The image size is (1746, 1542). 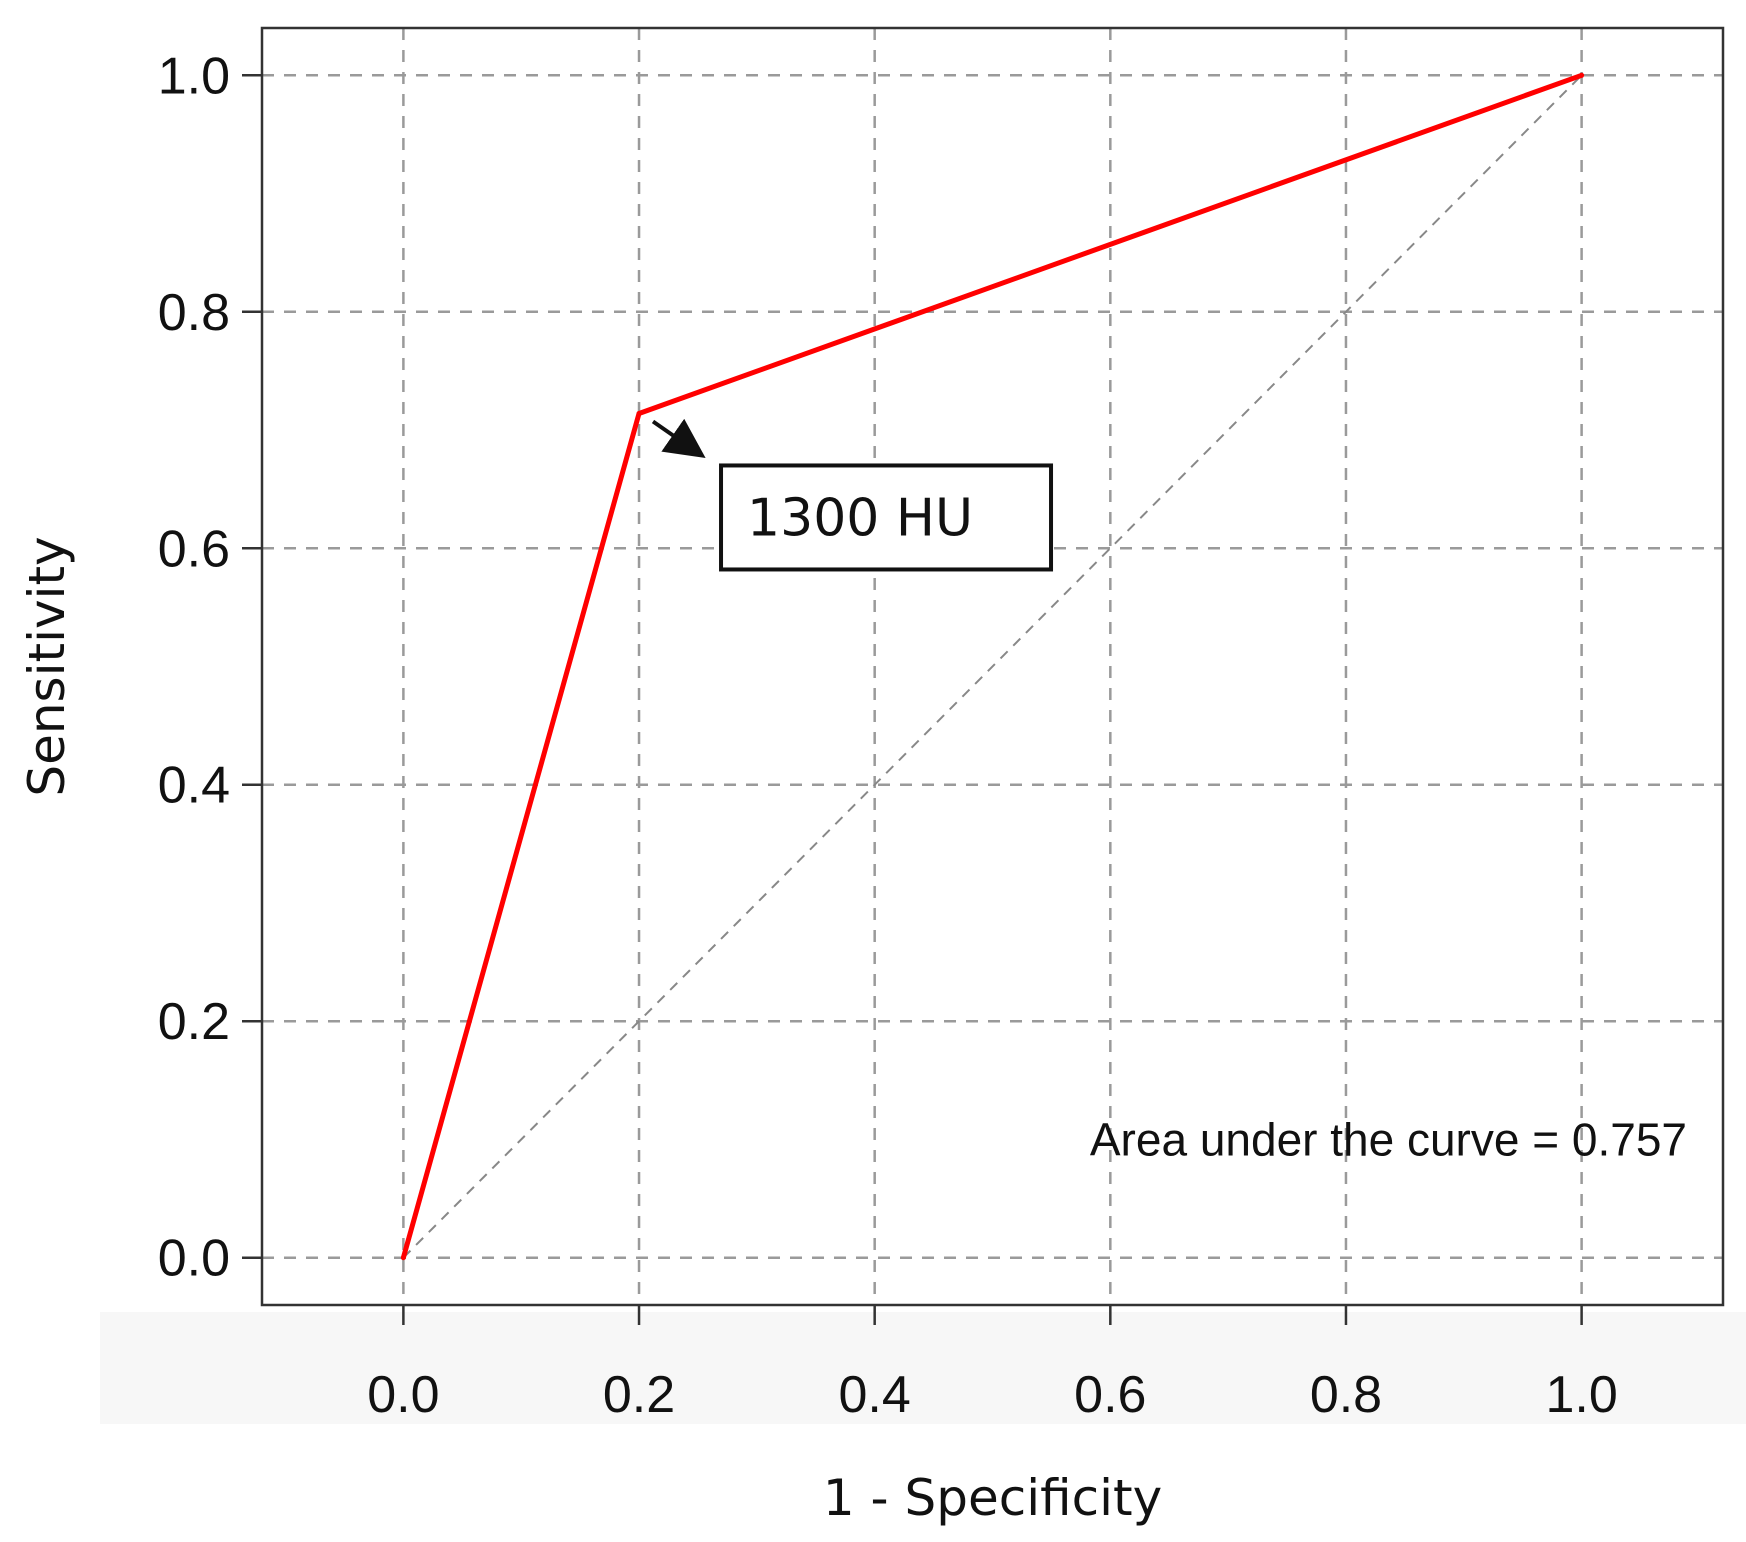 I want to click on y-tick-label-0: 0.0, so click(x=194, y=1259).